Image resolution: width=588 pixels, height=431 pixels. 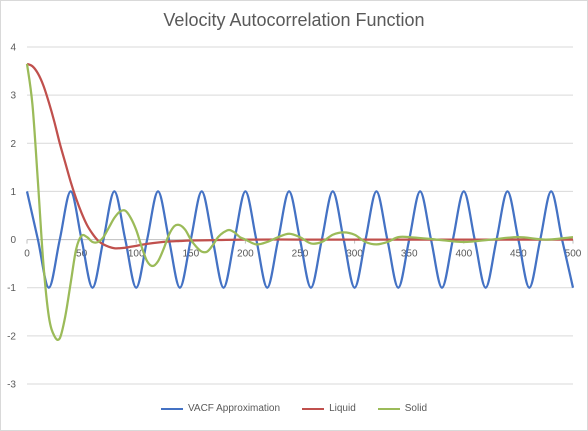 I want to click on chart-title: Velocity Autocorrelation Function, so click(x=294, y=20).